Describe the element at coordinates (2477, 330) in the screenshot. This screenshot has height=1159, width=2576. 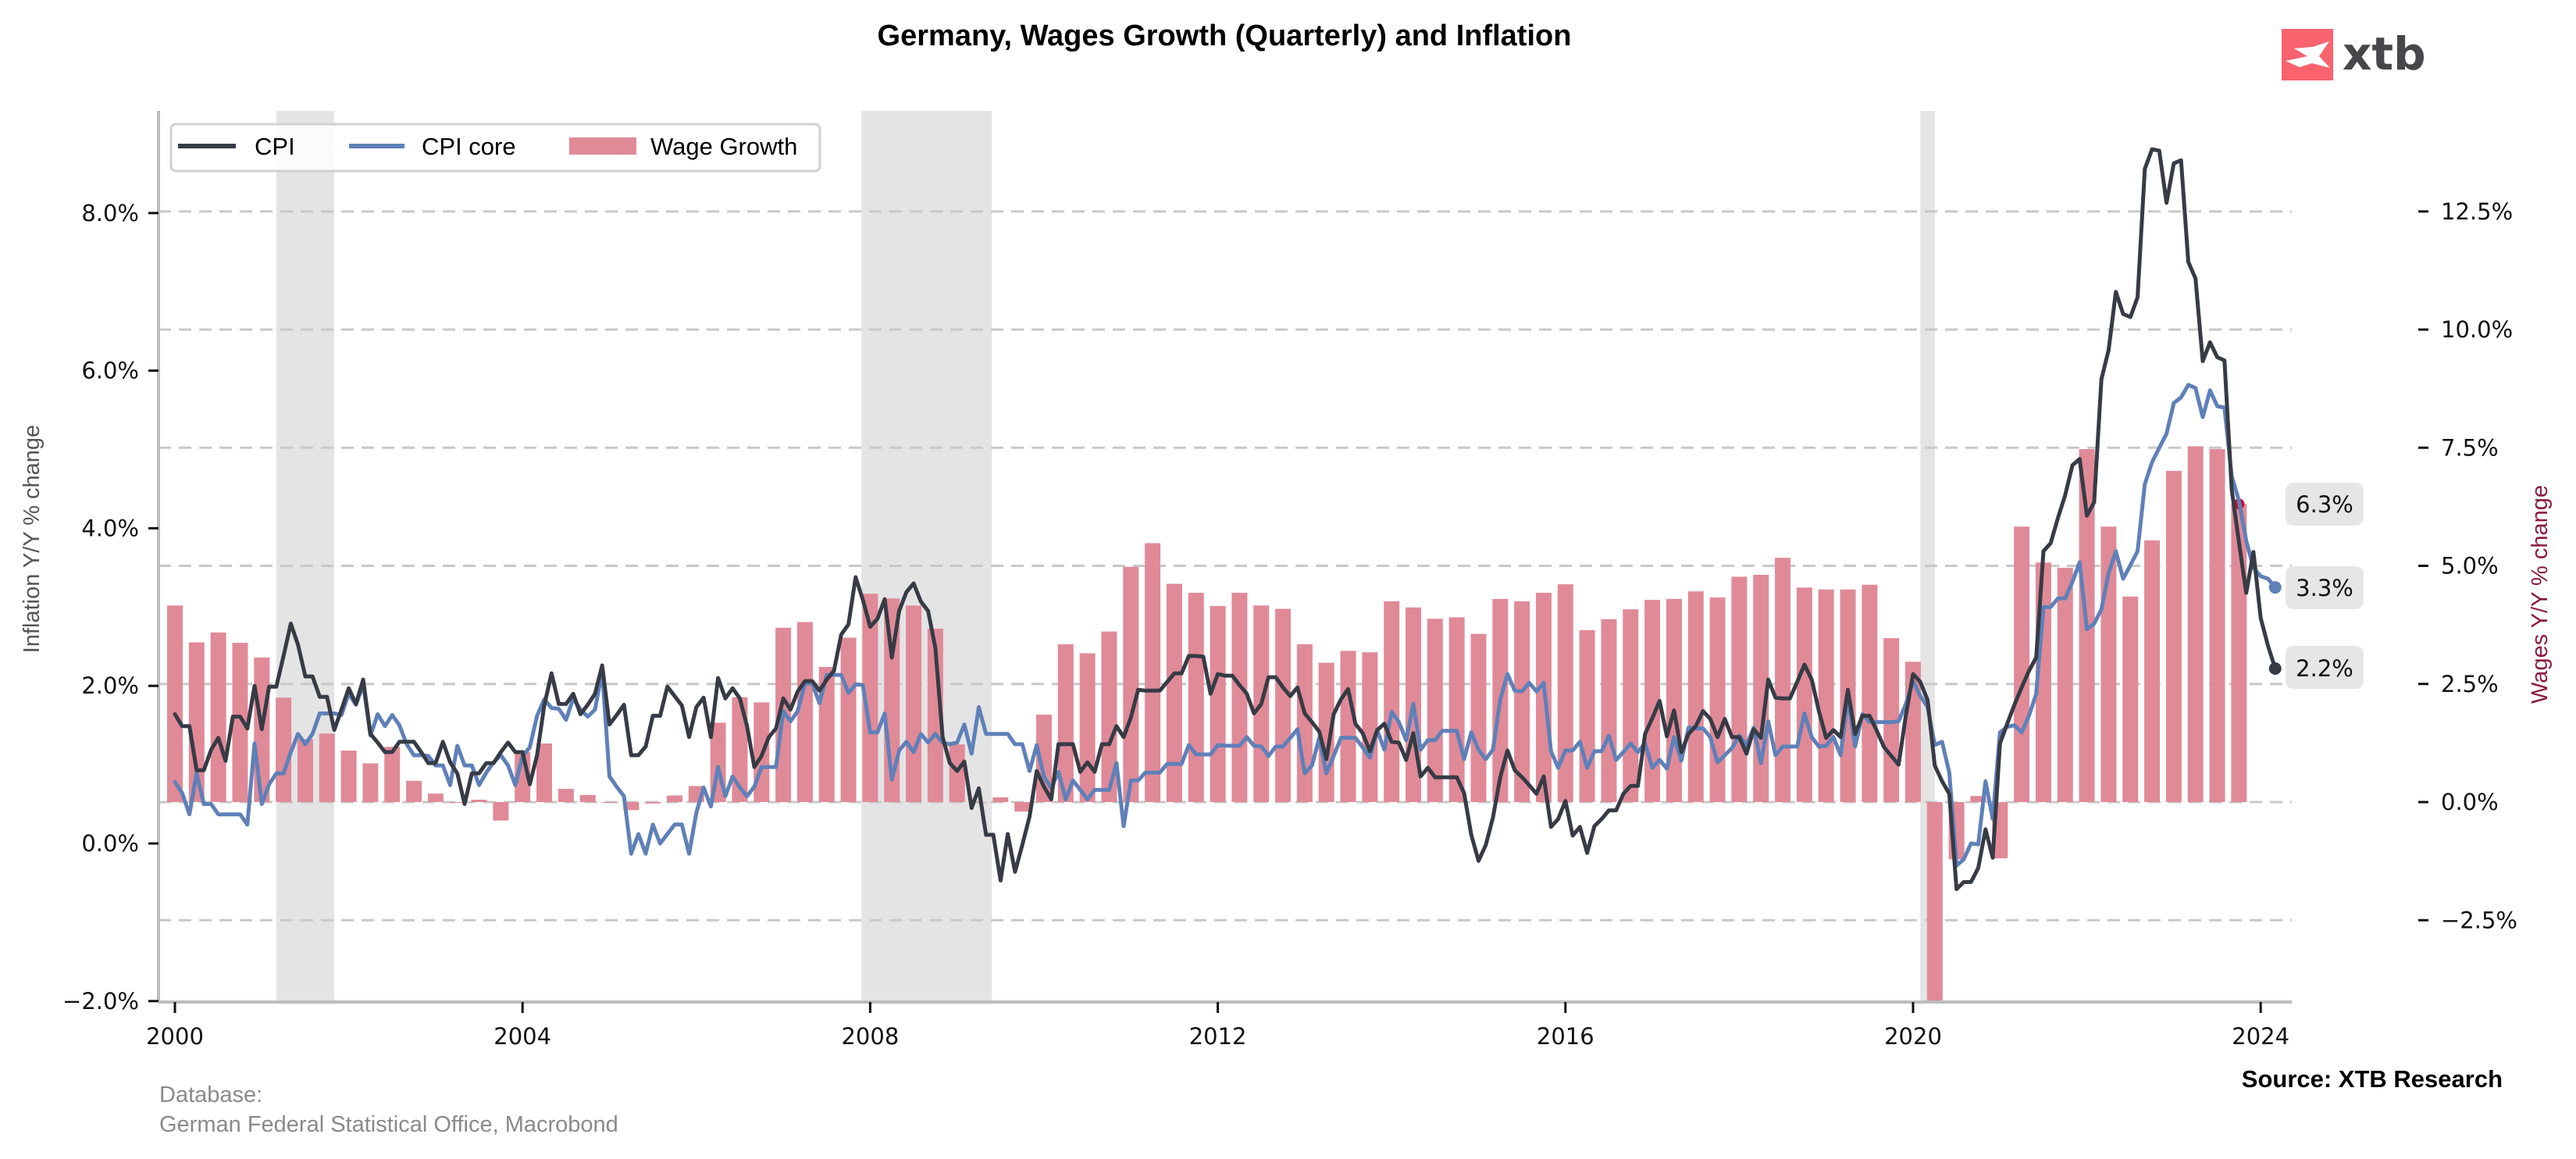
I see `right-tick-label: 10.0%` at that location.